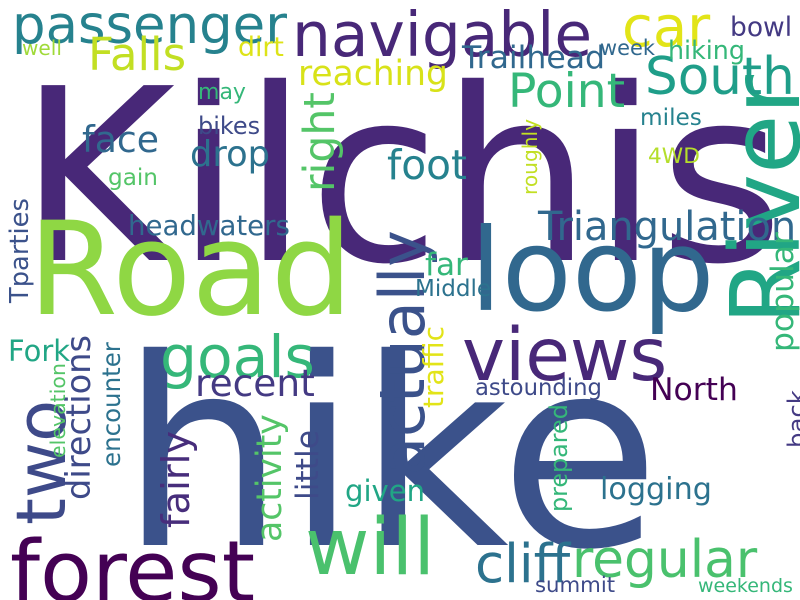 This screenshot has width=800, height=600. Describe the element at coordinates (120, 139) in the screenshot. I see `word-face: face` at that location.